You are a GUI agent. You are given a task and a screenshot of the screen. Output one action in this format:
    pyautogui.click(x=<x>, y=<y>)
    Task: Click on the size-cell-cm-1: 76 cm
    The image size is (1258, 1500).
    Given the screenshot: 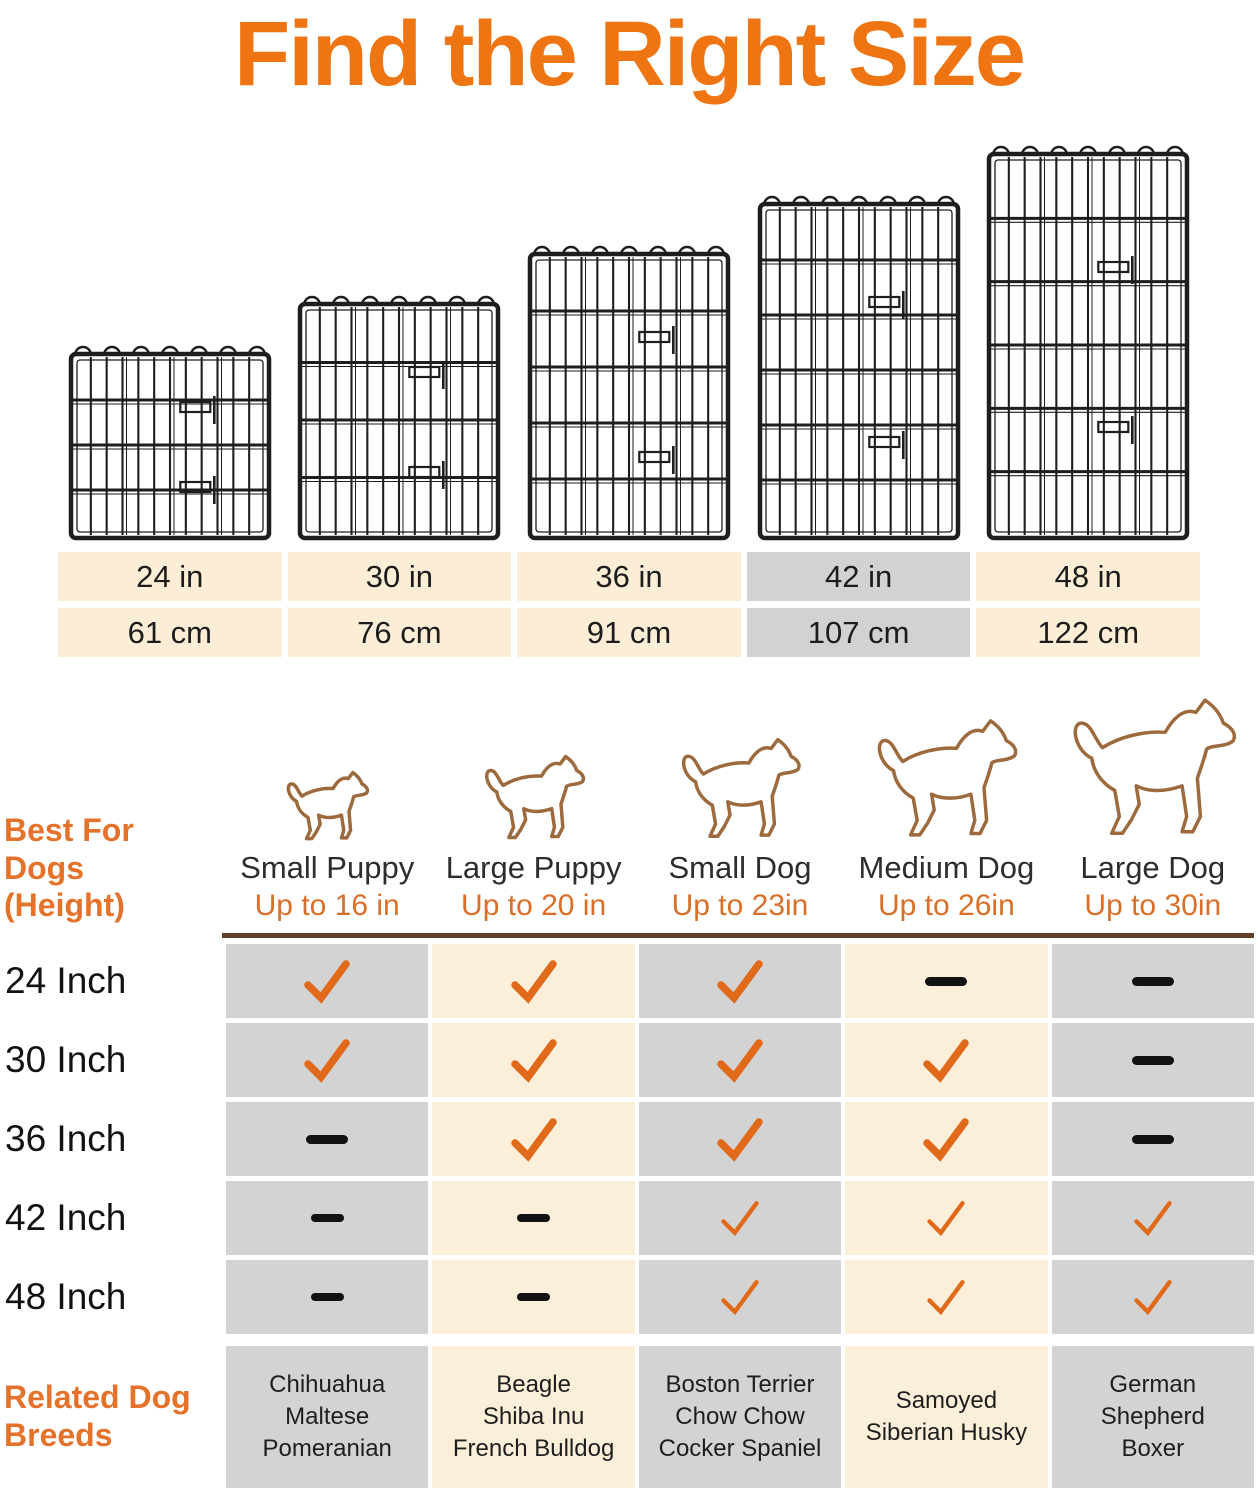 What is the action you would take?
    pyautogui.click(x=399, y=632)
    